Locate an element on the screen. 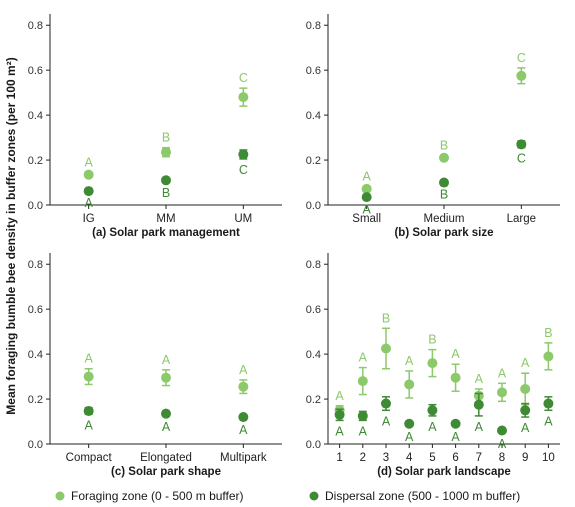  x-tick-label: UM is located at coordinates (243, 219).